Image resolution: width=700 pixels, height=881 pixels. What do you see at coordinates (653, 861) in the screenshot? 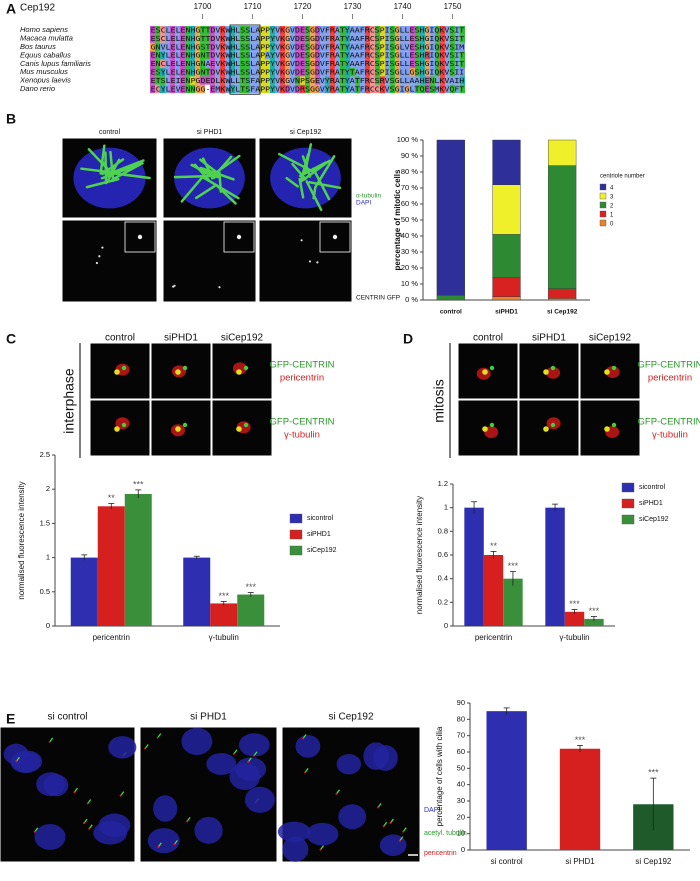
I see `x-tick-label: si Cep192` at bounding box center [653, 861].